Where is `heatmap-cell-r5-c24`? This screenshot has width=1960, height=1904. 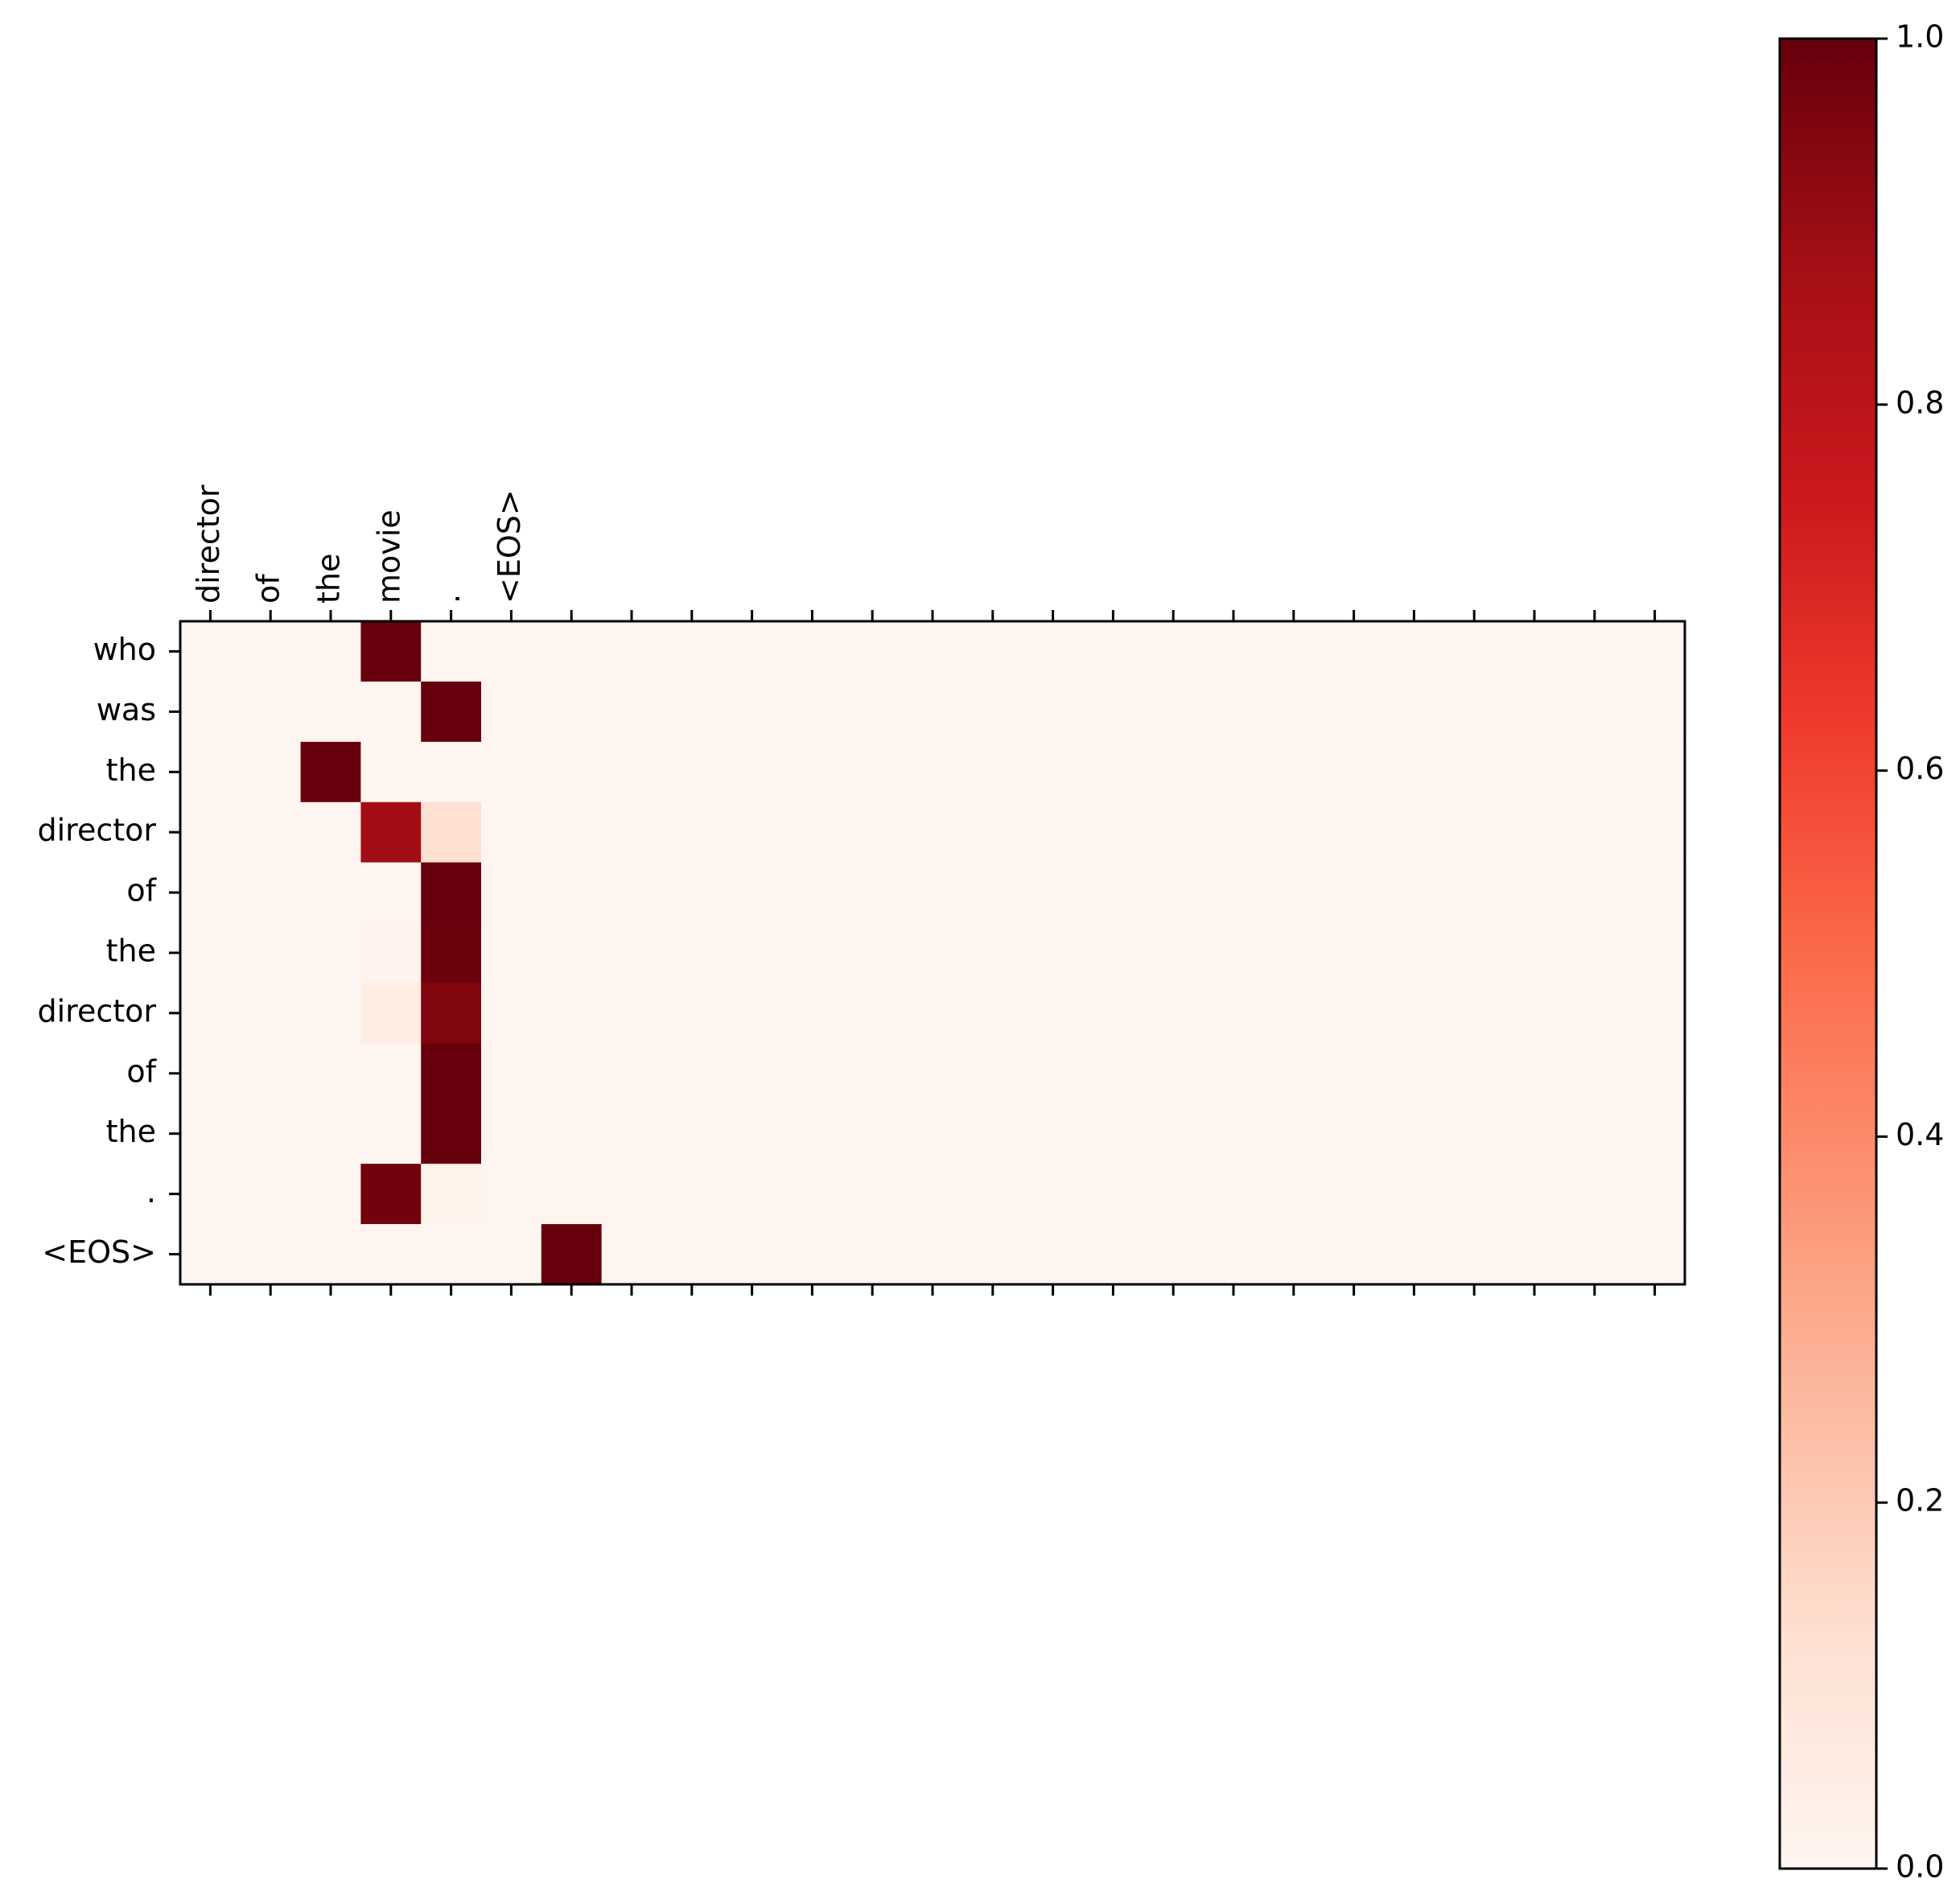
heatmap-cell-r5-c24 is located at coordinates (1655, 953).